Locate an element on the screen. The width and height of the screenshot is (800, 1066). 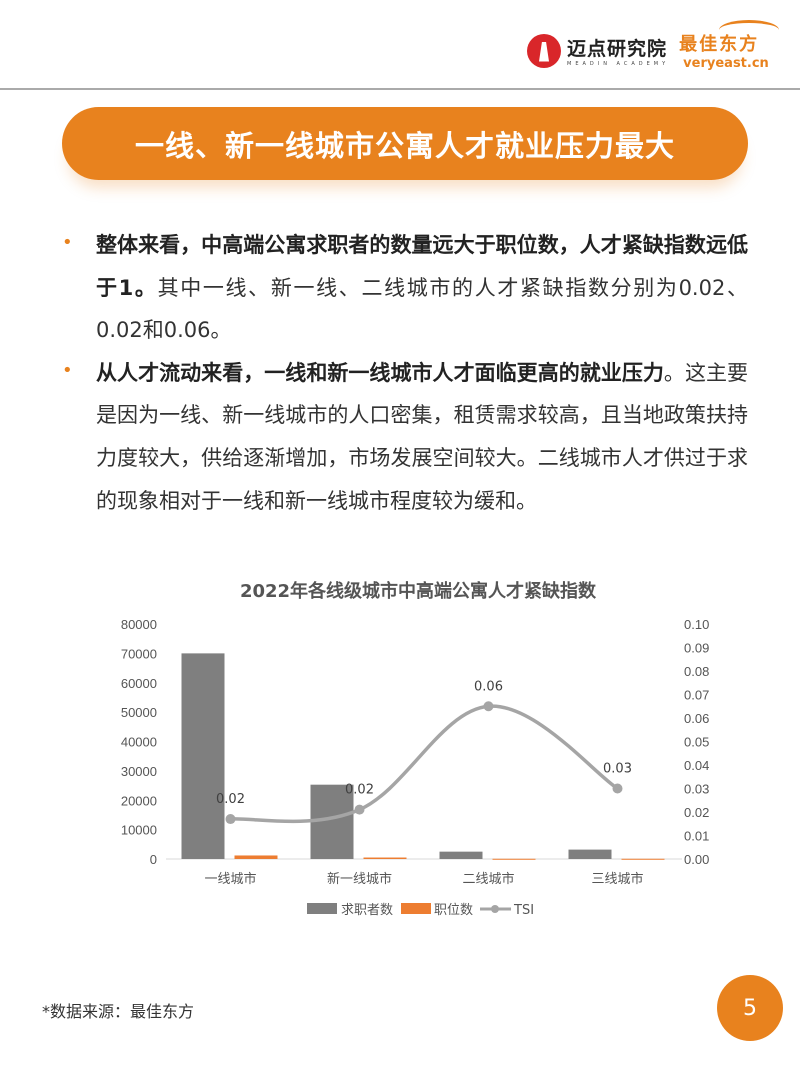
right-tick-label: 0.05 is located at coordinates (696, 742).